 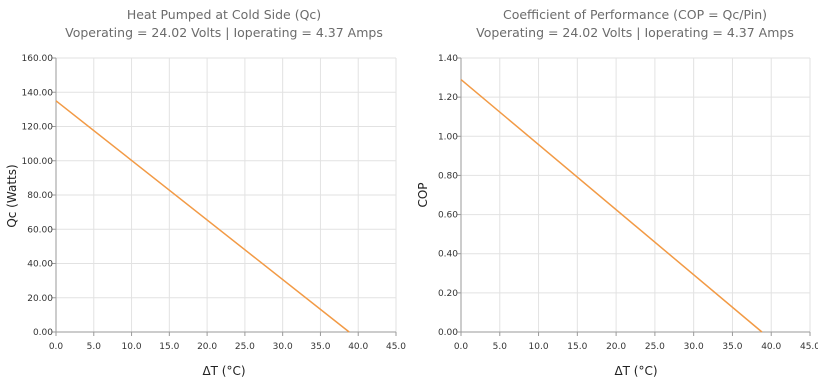 What do you see at coordinates (448, 176) in the screenshot?
I see `cop-chart-y-tick-label: 0.80` at bounding box center [448, 176].